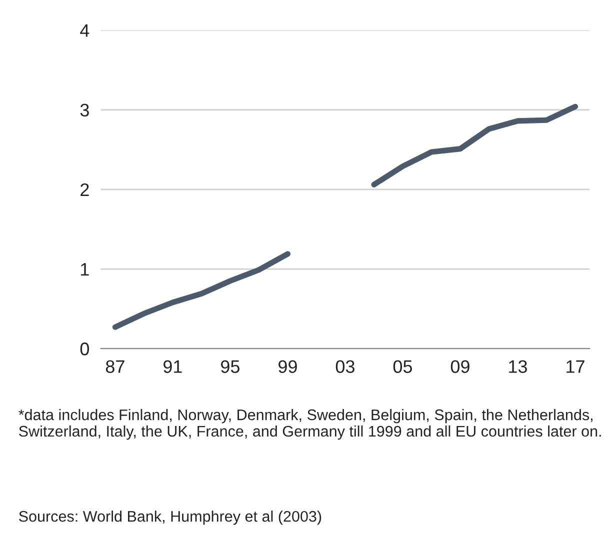 The height and width of the screenshot is (549, 611). What do you see at coordinates (115, 366) in the screenshot?
I see `x-tick-label: 87` at bounding box center [115, 366].